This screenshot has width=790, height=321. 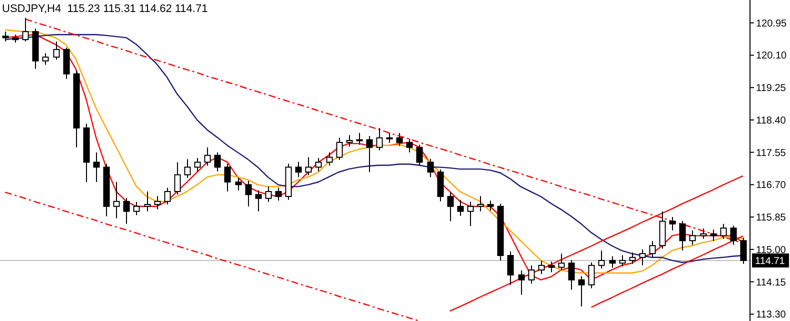 I want to click on y-tick-label: 120.95, so click(x=772, y=24).